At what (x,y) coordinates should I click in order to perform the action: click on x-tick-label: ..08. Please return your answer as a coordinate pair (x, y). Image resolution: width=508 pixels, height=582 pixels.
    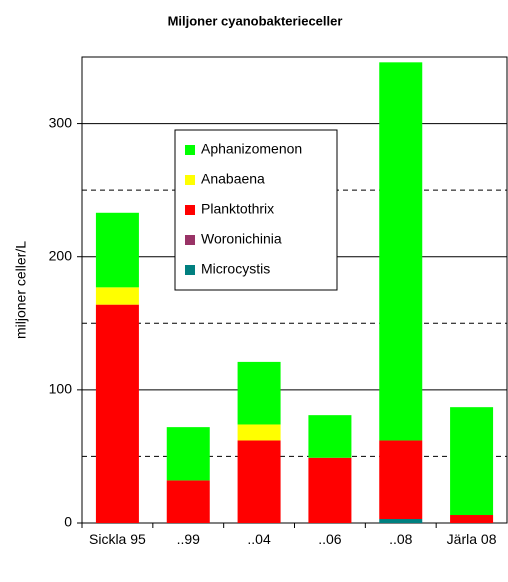
    Looking at the image, I should click on (401, 539).